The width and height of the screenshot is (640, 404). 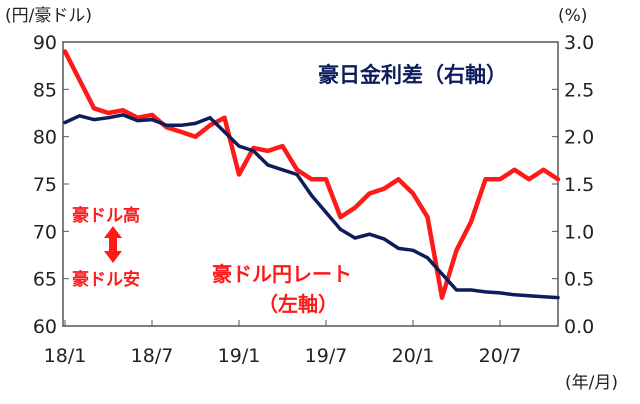 I want to click on right-tick-label: 2.0, so click(x=579, y=138).